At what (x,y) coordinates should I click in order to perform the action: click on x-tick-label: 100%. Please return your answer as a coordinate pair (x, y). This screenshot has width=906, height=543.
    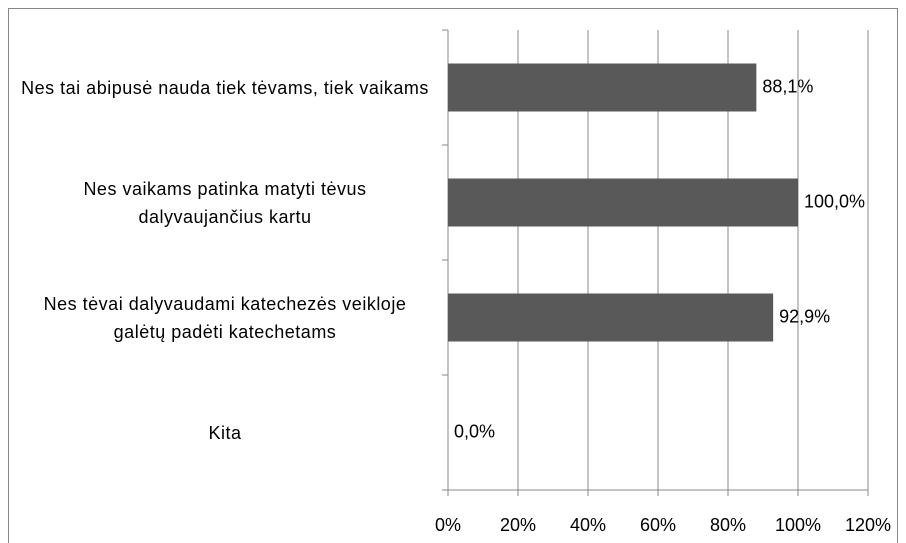
    Looking at the image, I should click on (798, 525).